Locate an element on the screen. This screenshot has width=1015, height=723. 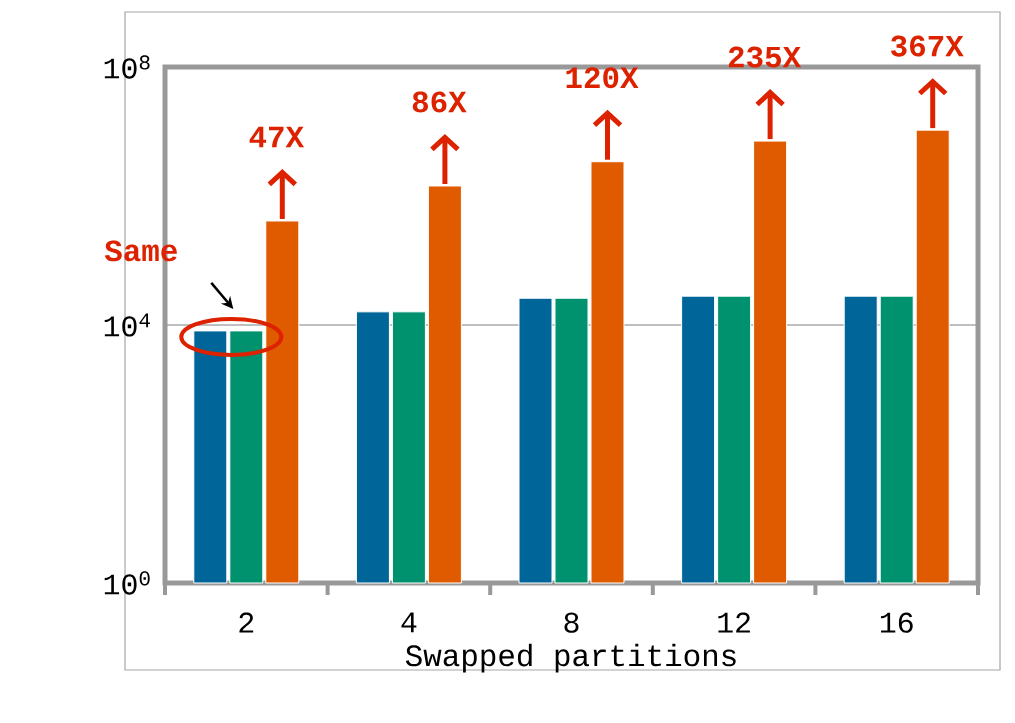
x-tick-label: 4 is located at coordinates (409, 622).